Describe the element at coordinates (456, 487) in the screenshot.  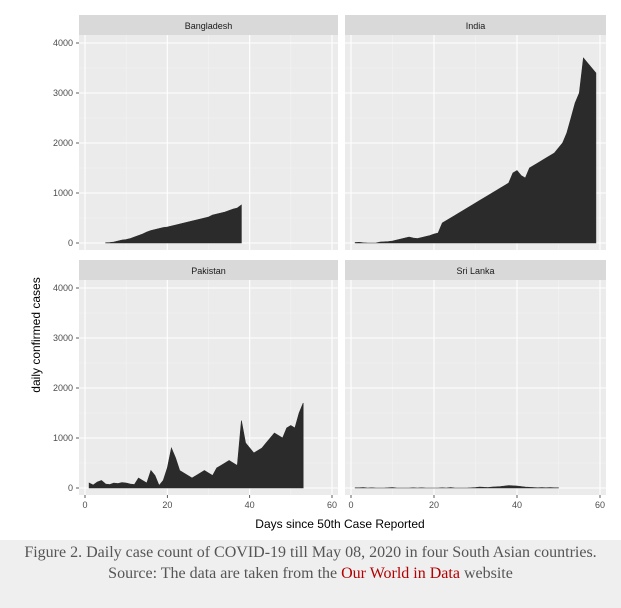
I see `area-series-sri-lanka` at that location.